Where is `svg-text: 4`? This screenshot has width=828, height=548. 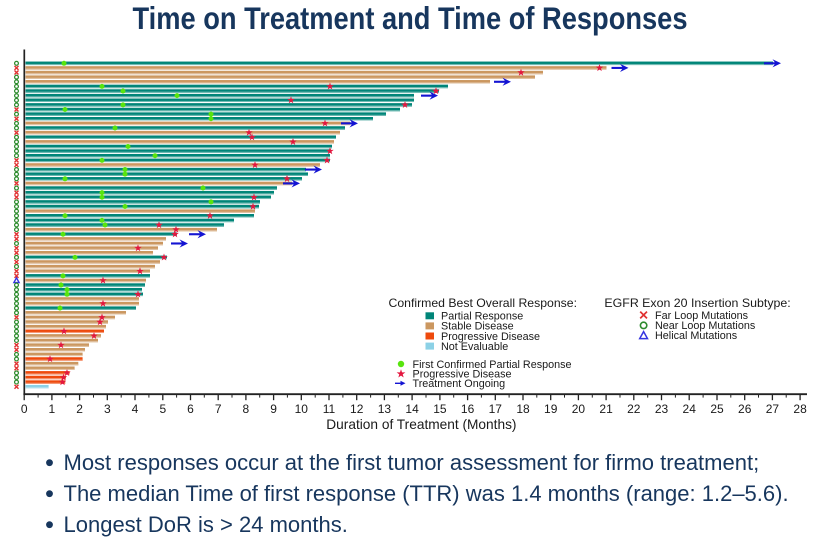 svg-text: 4 is located at coordinates (135, 409).